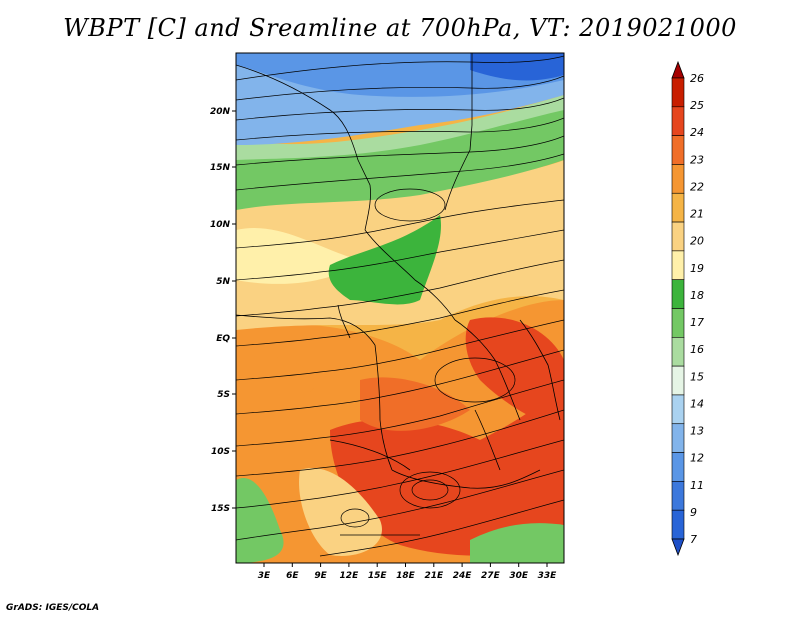 The image size is (800, 618). Describe the element at coordinates (697, 485) in the screenshot. I see `colorbar-label: 11` at that location.